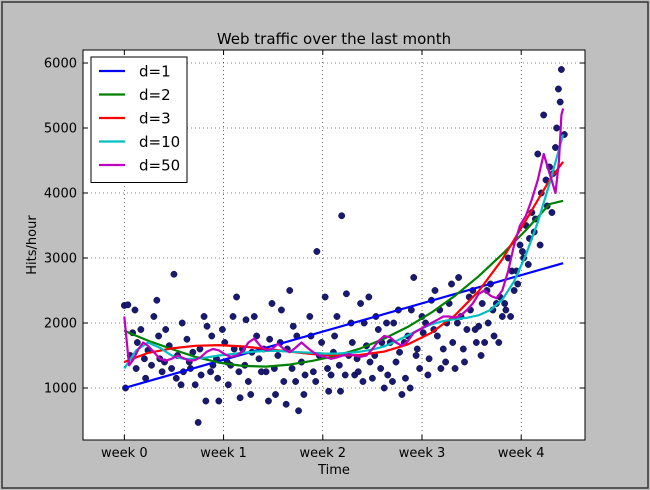 This screenshot has width=650, height=490. Describe the element at coordinates (60, 64) in the screenshot. I see `y-tick-label: 6000` at that location.